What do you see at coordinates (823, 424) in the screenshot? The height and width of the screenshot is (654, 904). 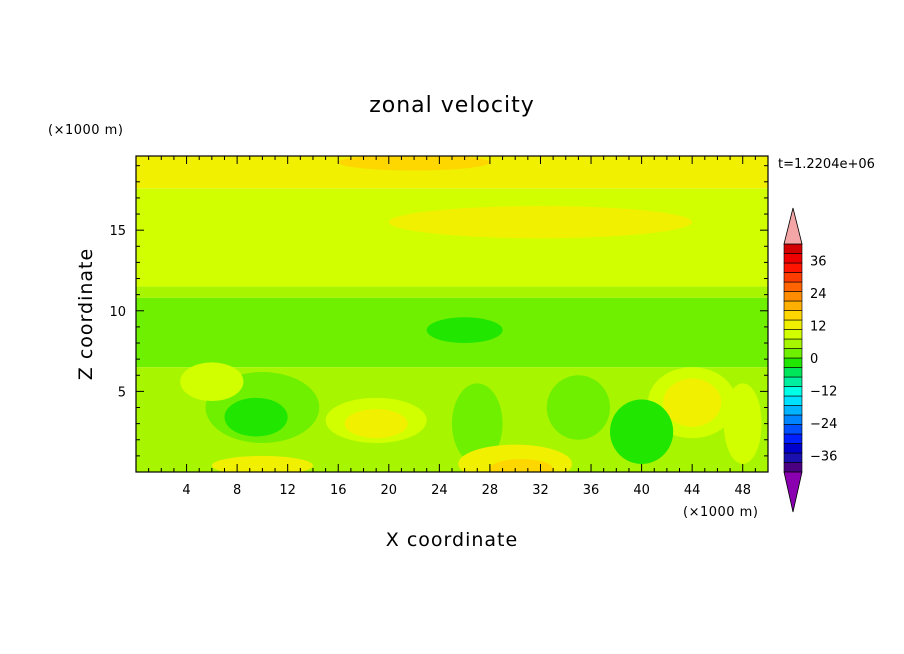 I see `colorbar-tick-label: −24` at bounding box center [823, 424].